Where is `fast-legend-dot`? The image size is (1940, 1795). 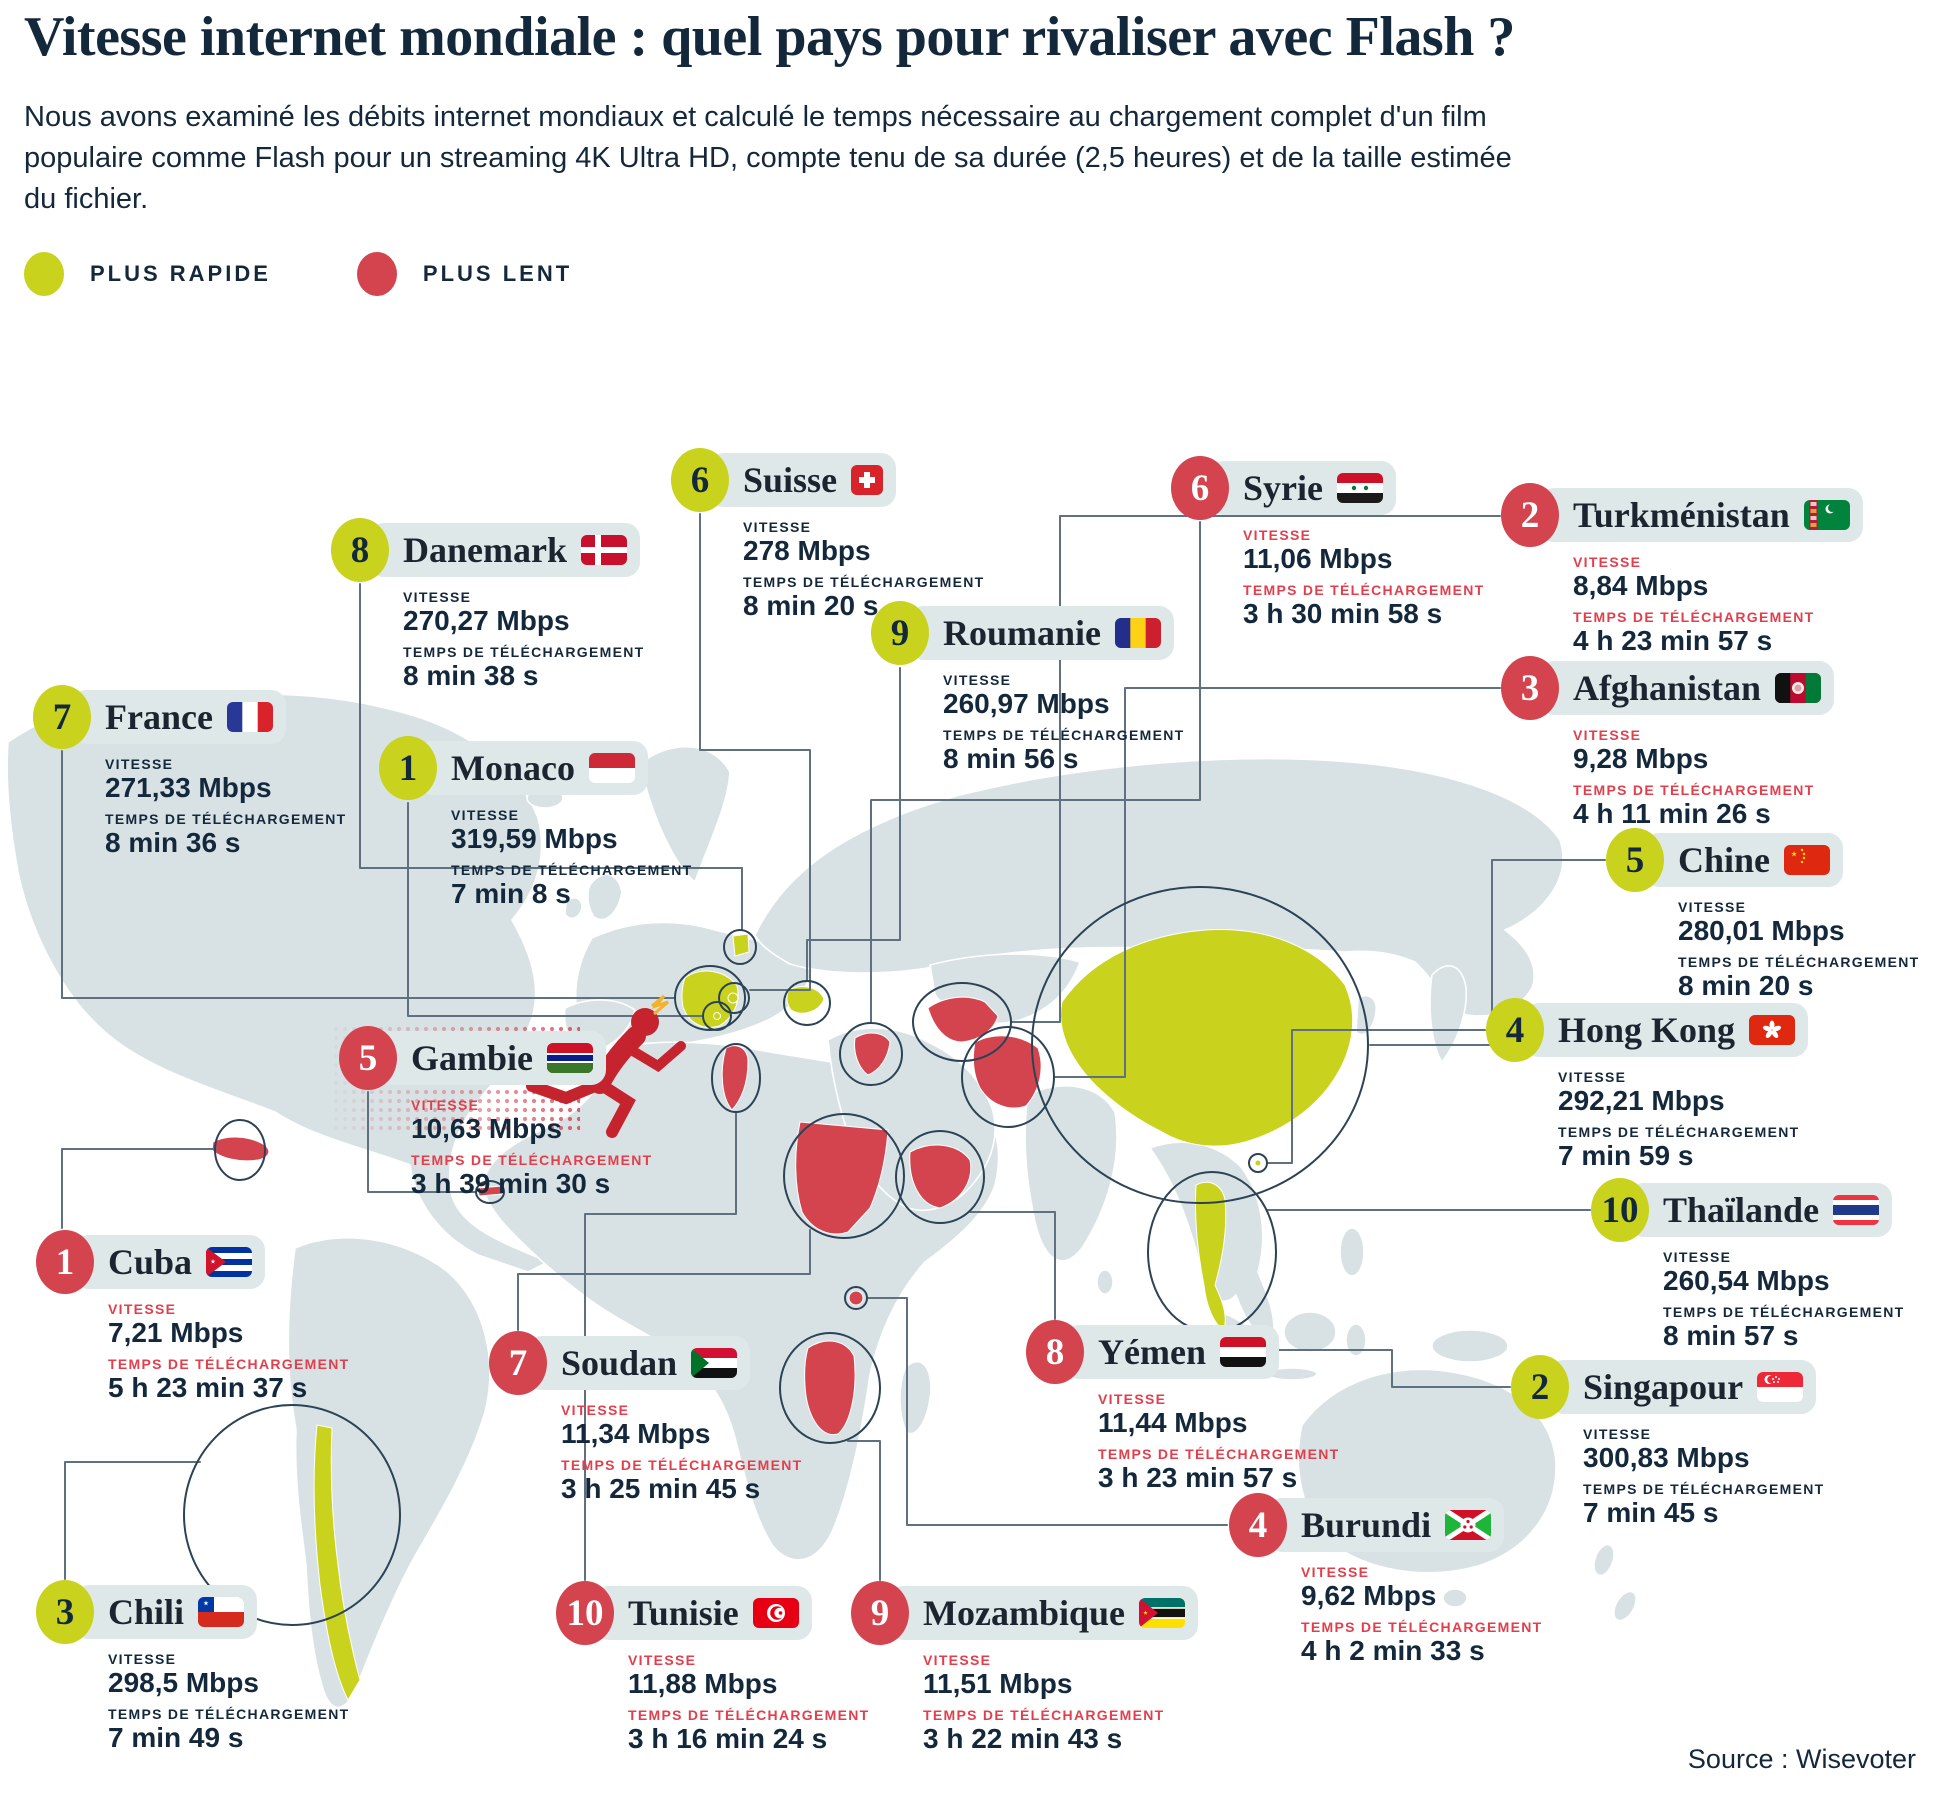
fast-legend-dot is located at coordinates (44, 274).